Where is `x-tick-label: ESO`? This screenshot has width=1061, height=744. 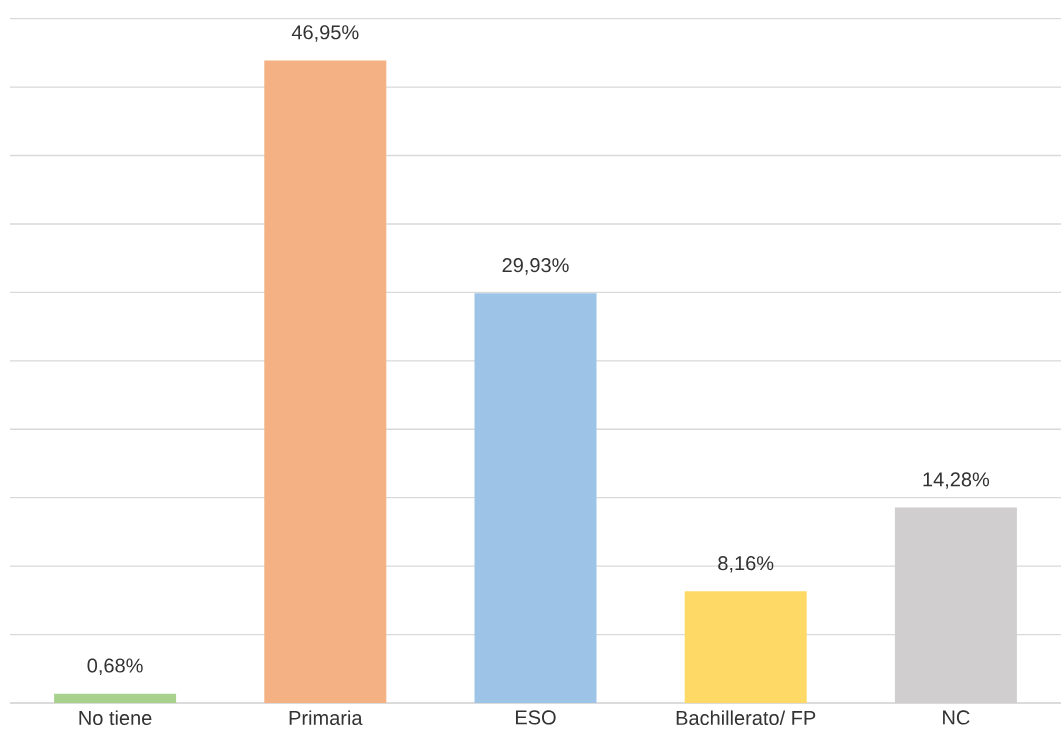
x-tick-label: ESO is located at coordinates (536, 717).